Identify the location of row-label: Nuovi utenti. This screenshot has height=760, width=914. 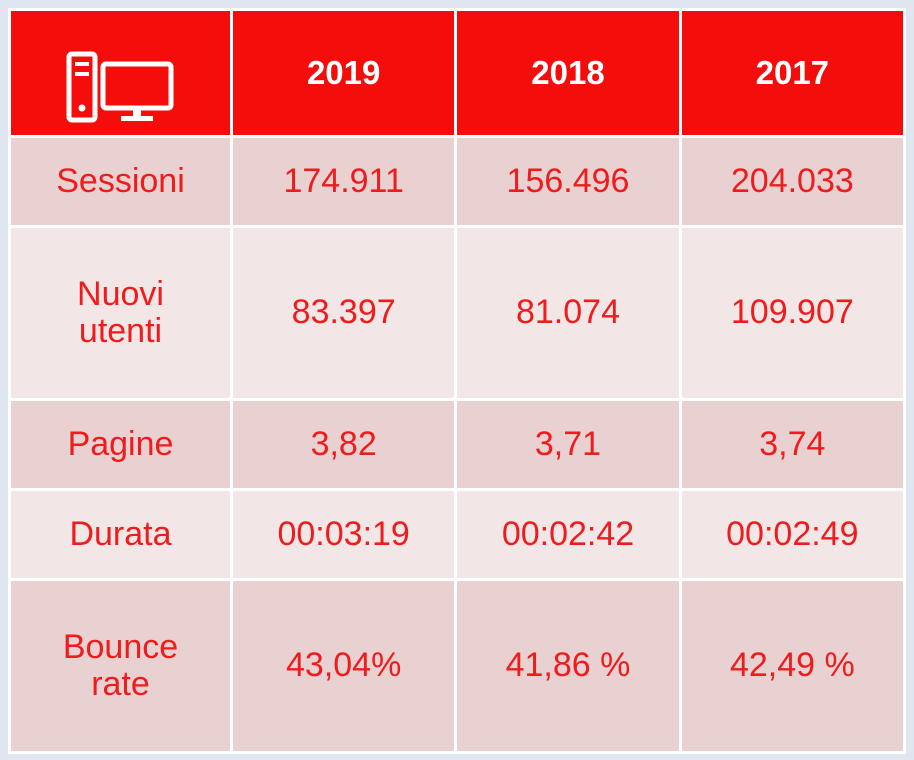
(120, 313).